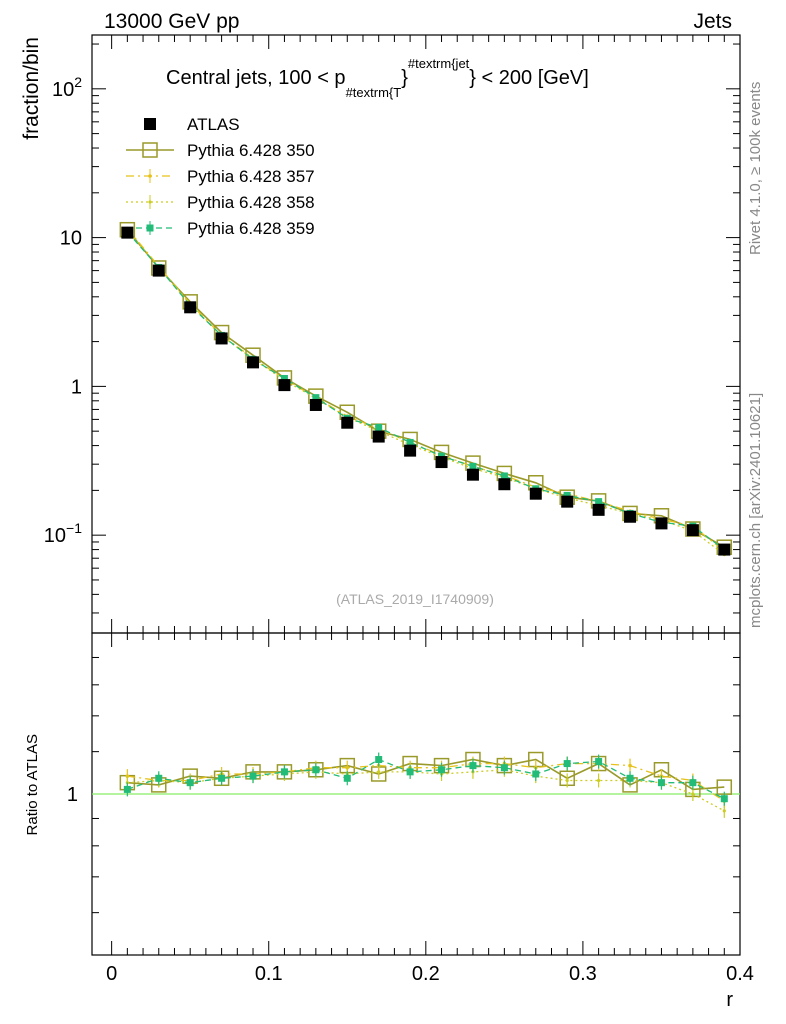 The width and height of the screenshot is (786, 1024). I want to click on ratio-series-p359, so click(425, 779).